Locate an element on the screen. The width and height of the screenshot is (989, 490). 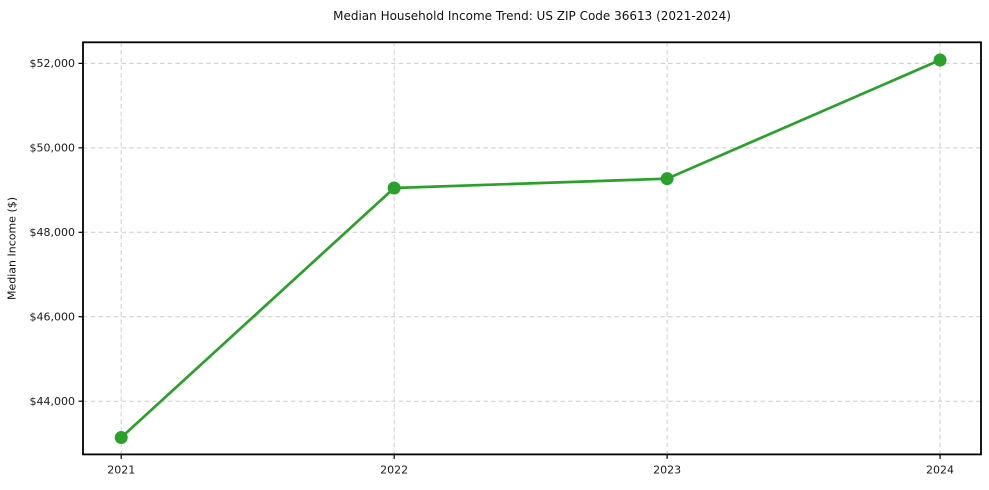
y-tick-label: $50,000 is located at coordinates (53, 148).